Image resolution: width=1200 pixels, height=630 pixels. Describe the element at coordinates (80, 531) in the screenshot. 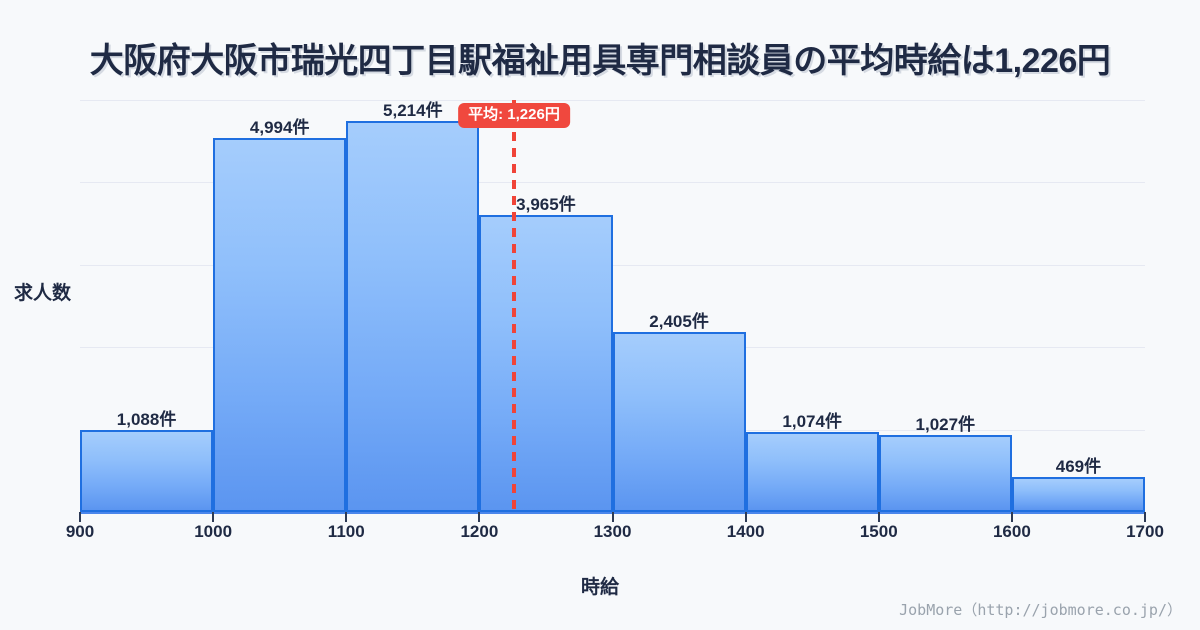

I see `x-axis-tick-label: 900` at that location.